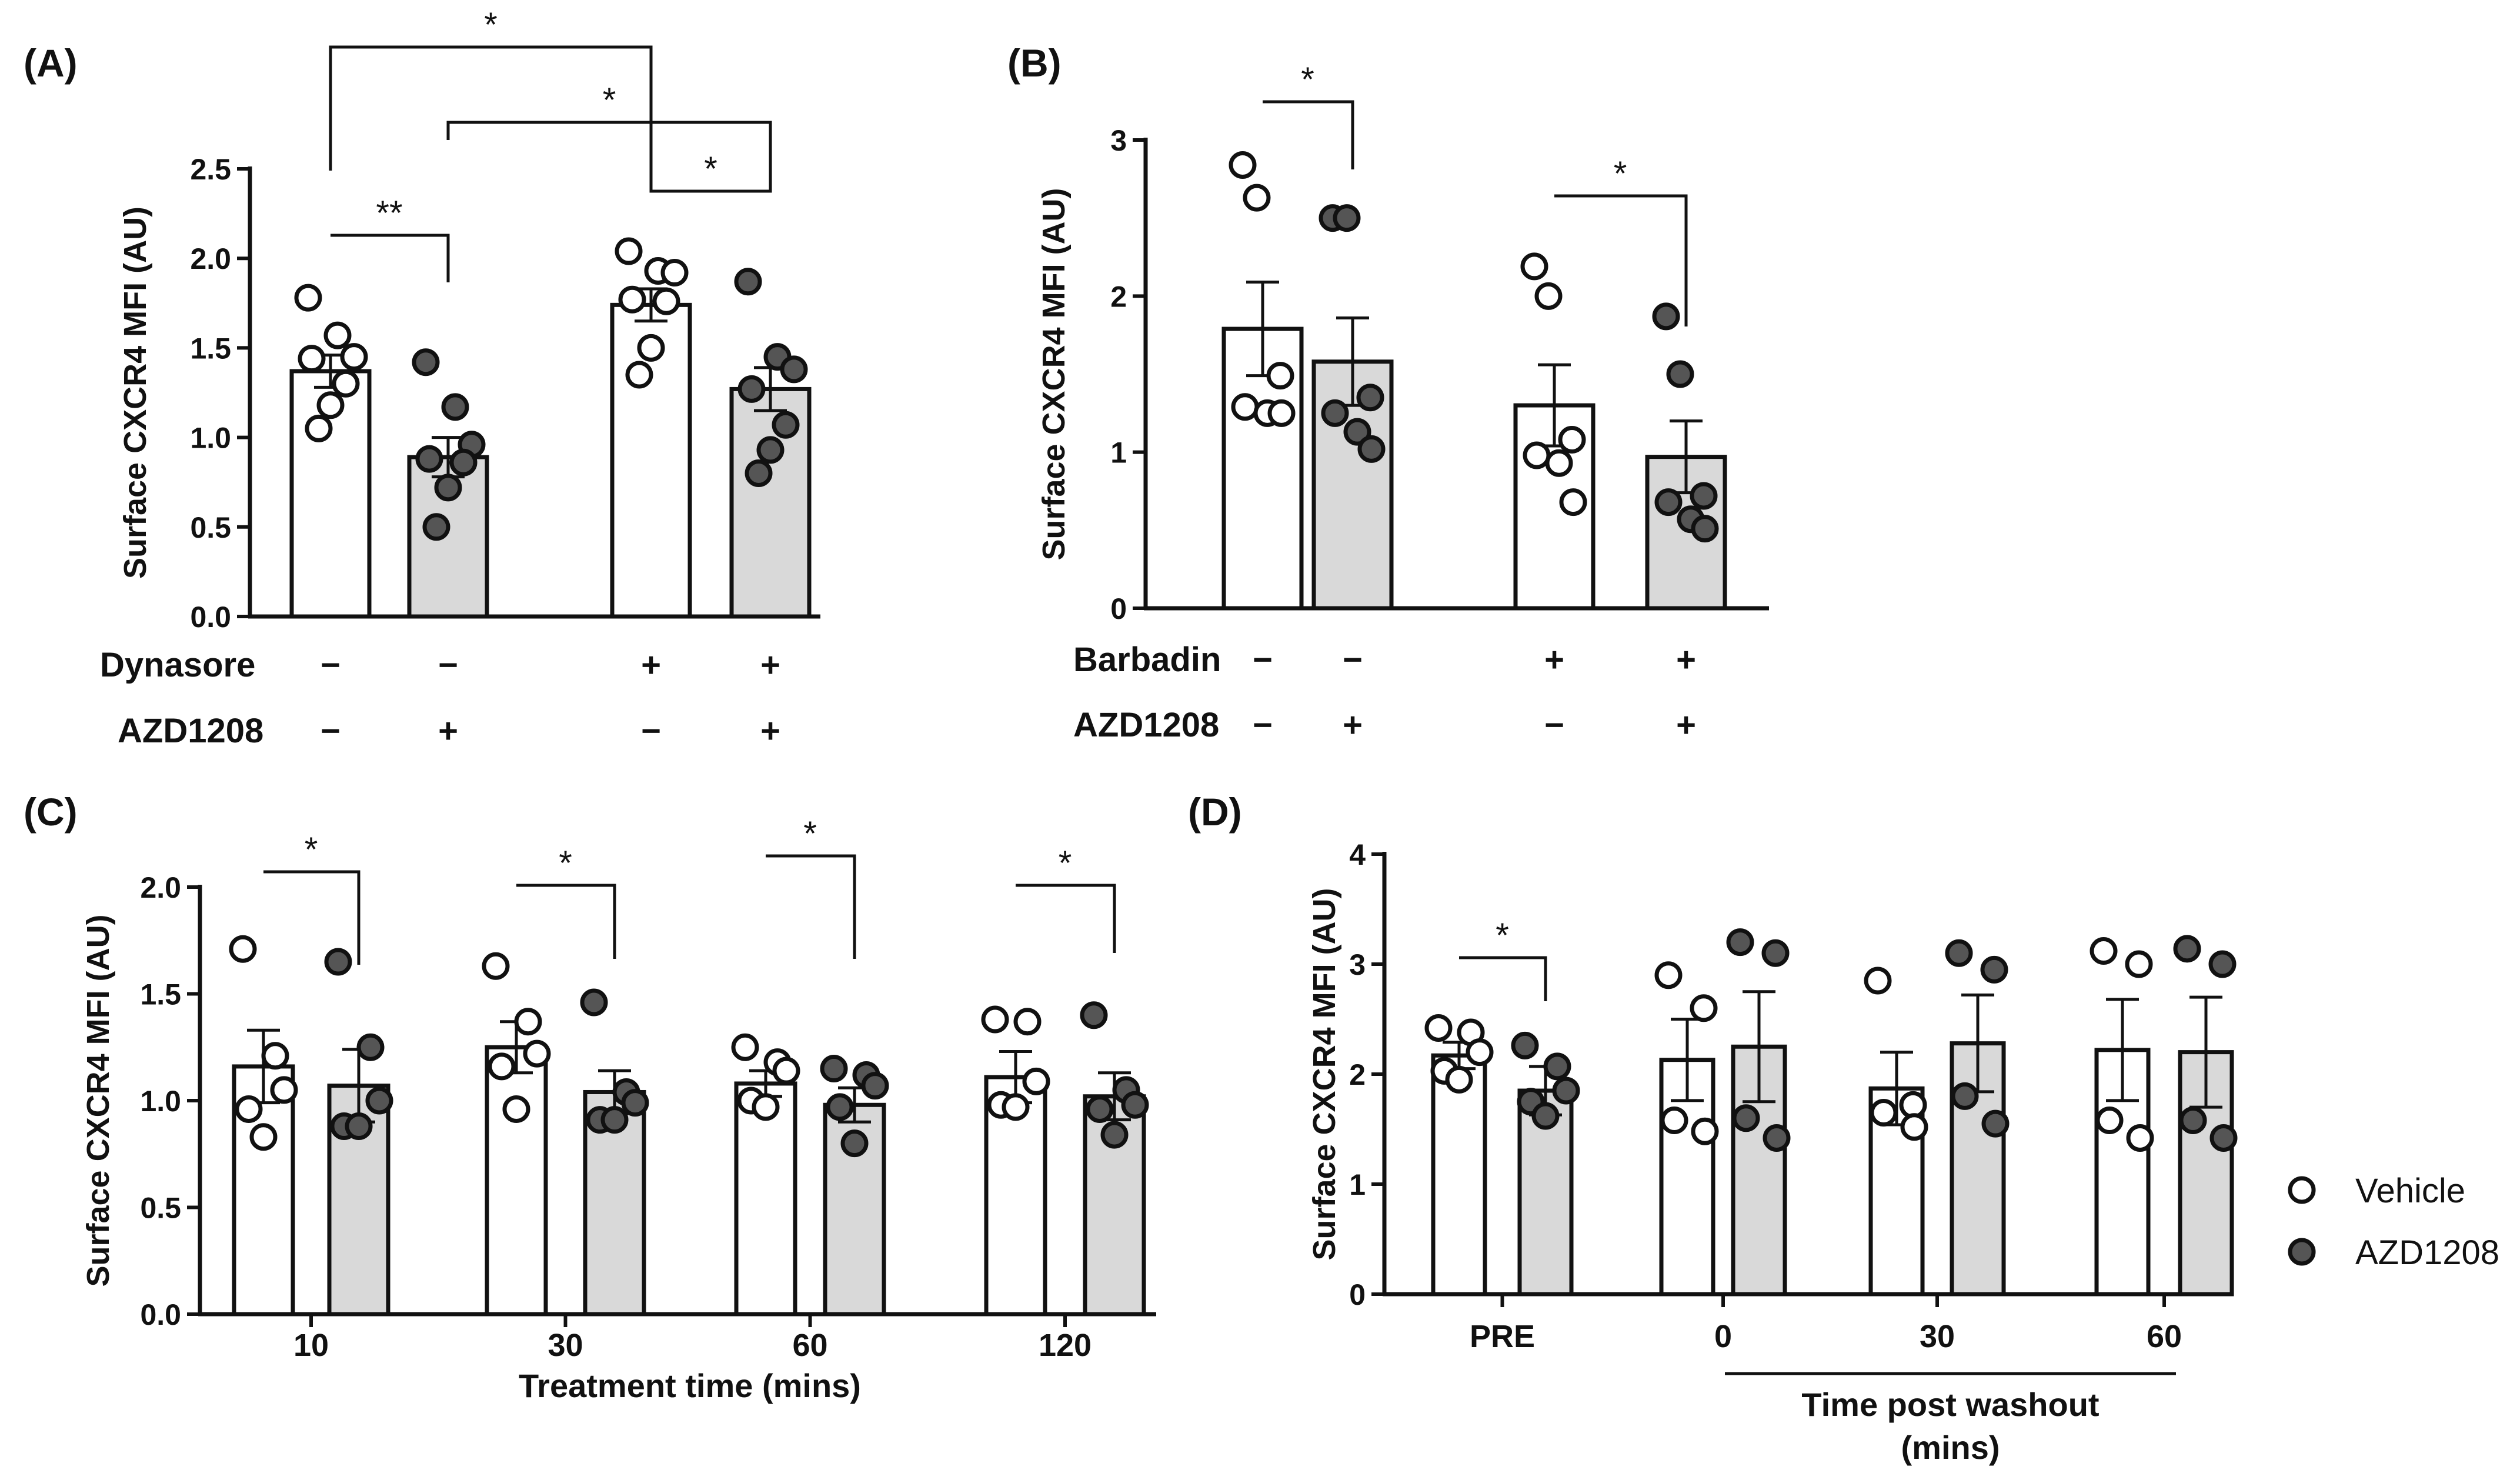 The image size is (2520, 1483). Describe the element at coordinates (51, 812) in the screenshot. I see `panel-c-label: (C)` at that location.